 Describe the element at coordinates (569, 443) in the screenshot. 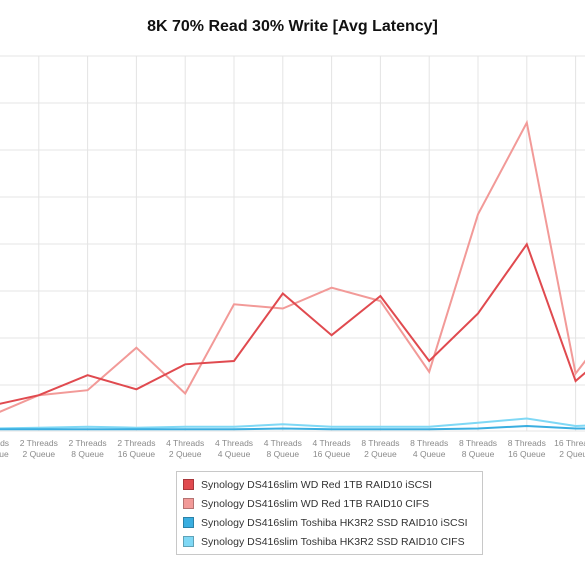

I see `x-tick-label: 16 Threads` at that location.